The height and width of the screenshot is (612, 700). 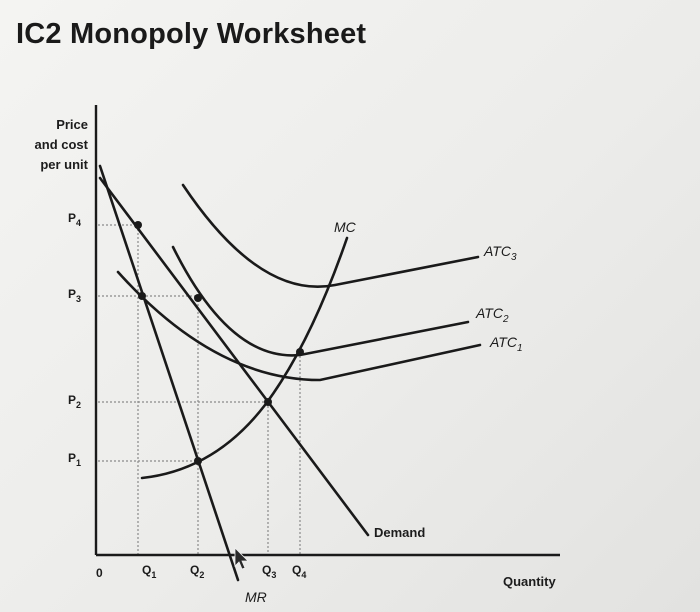 What do you see at coordinates (299, 571) in the screenshot?
I see `tick-label-q4: Q4` at bounding box center [299, 571].